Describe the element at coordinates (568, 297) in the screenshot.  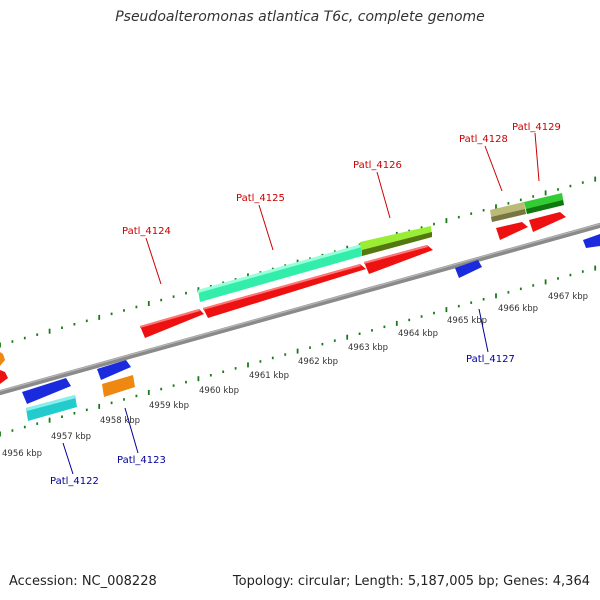
I see `scale-label-4967: 4967 kbp` at that location.